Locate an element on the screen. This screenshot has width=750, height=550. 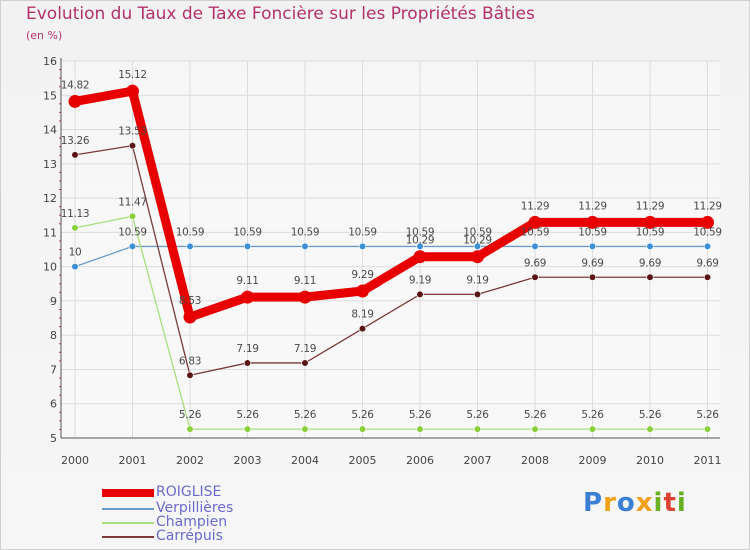
y-tick-label: 6 is located at coordinates (53, 404).